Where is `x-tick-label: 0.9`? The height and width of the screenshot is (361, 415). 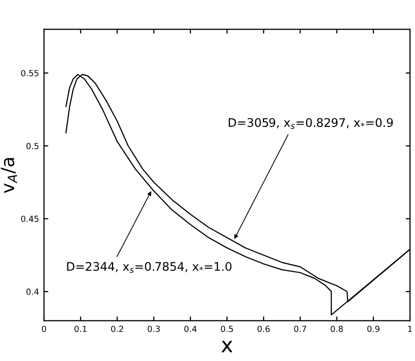 x-tick-label: 0.9 is located at coordinates (373, 329).